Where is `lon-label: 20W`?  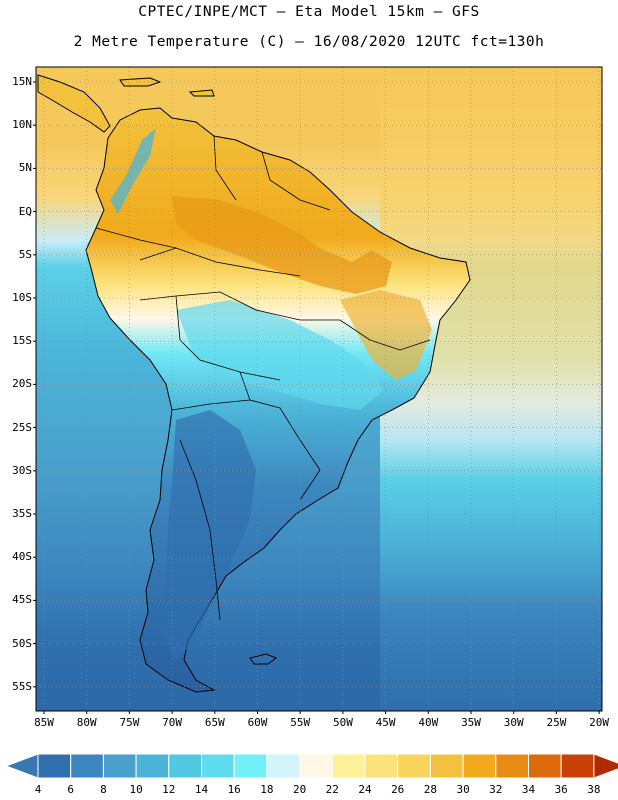
lon-label: 20W is located at coordinates (599, 722).